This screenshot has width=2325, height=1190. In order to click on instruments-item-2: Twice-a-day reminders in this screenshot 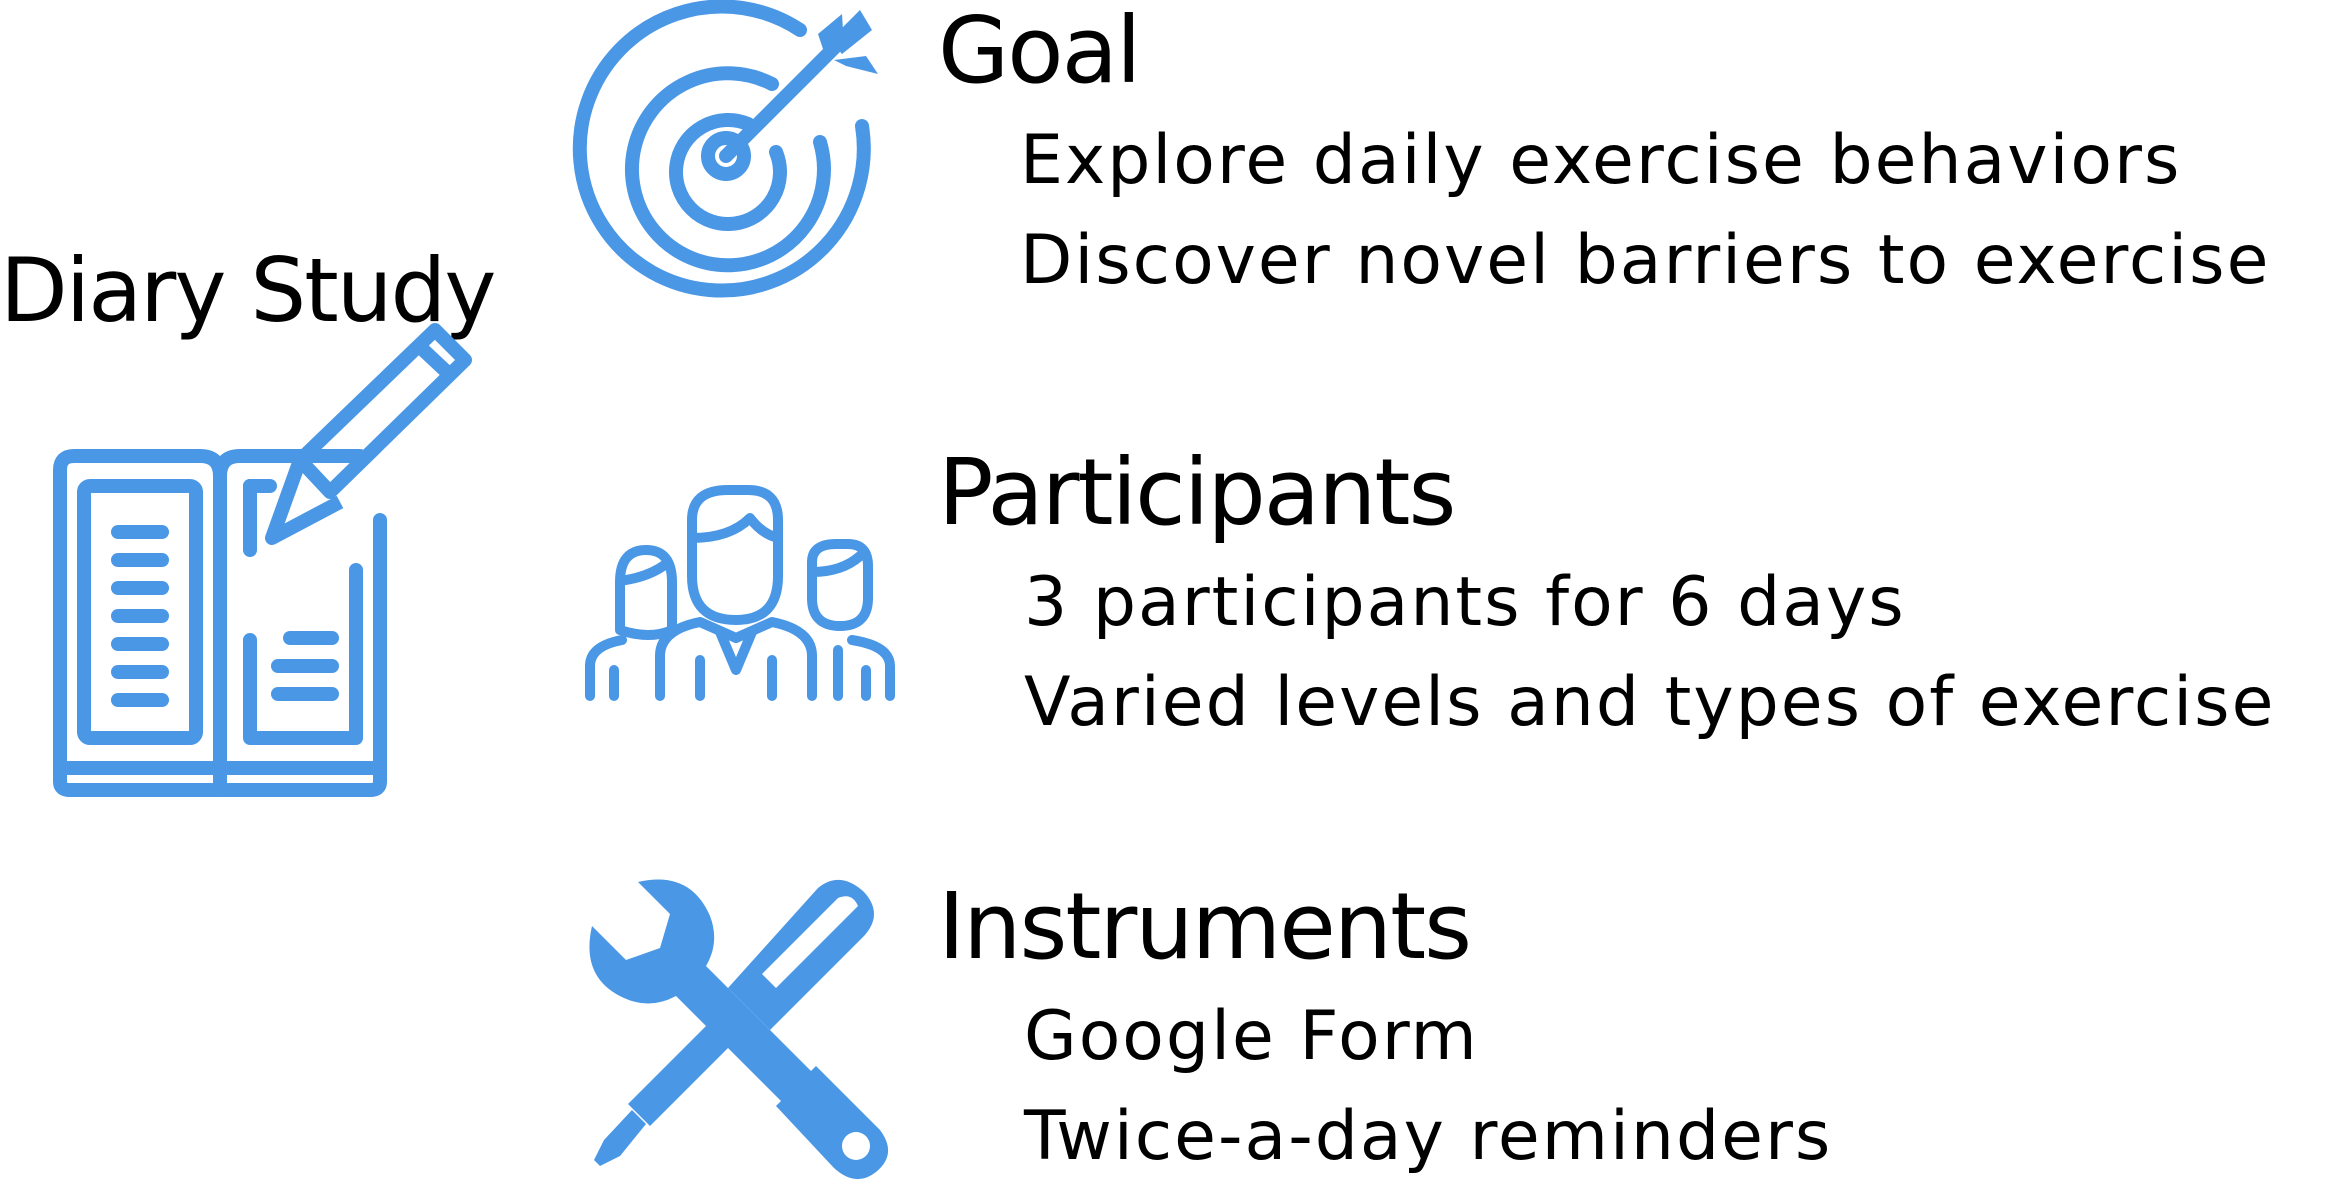, I will do `click(1428, 1136)`.